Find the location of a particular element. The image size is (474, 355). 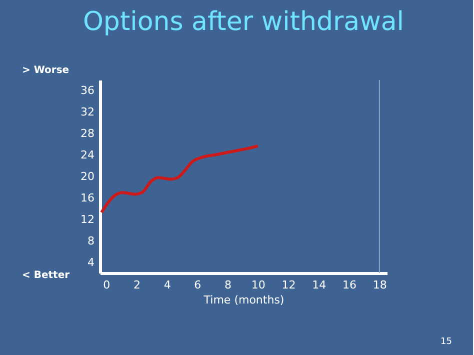

x-tick-label: 14 is located at coordinates (319, 285).